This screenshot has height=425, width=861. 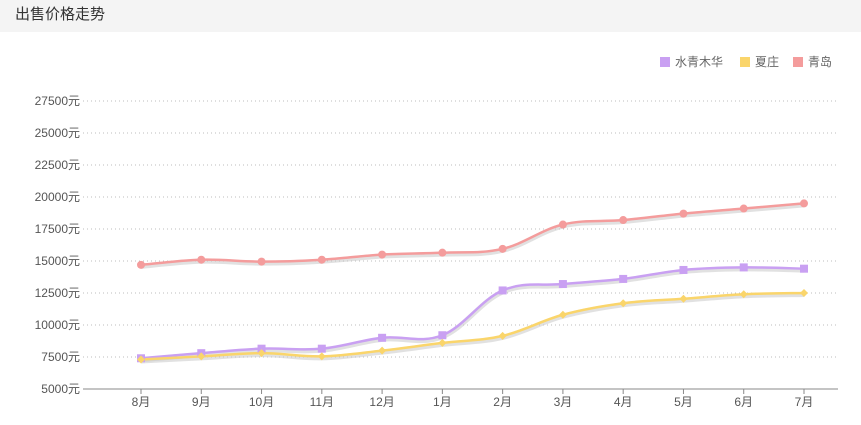 I want to click on x-tick-label: 11月, so click(x=322, y=402).